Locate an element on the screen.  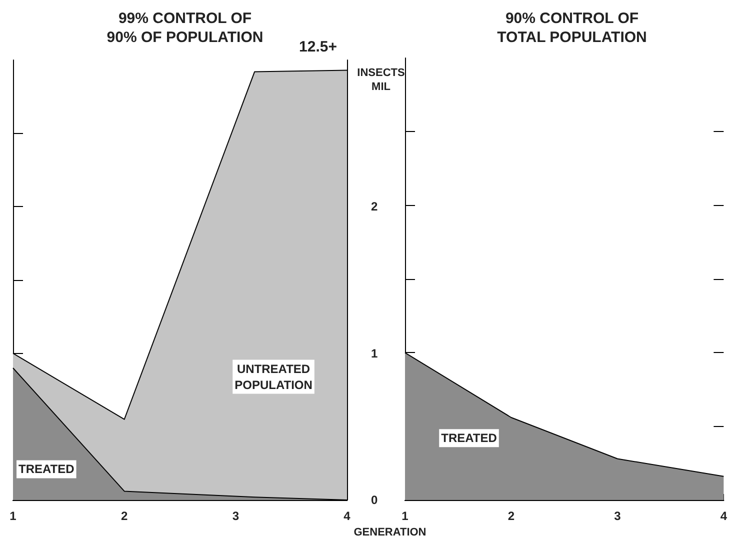
y-tick-label: 2 is located at coordinates (374, 207).